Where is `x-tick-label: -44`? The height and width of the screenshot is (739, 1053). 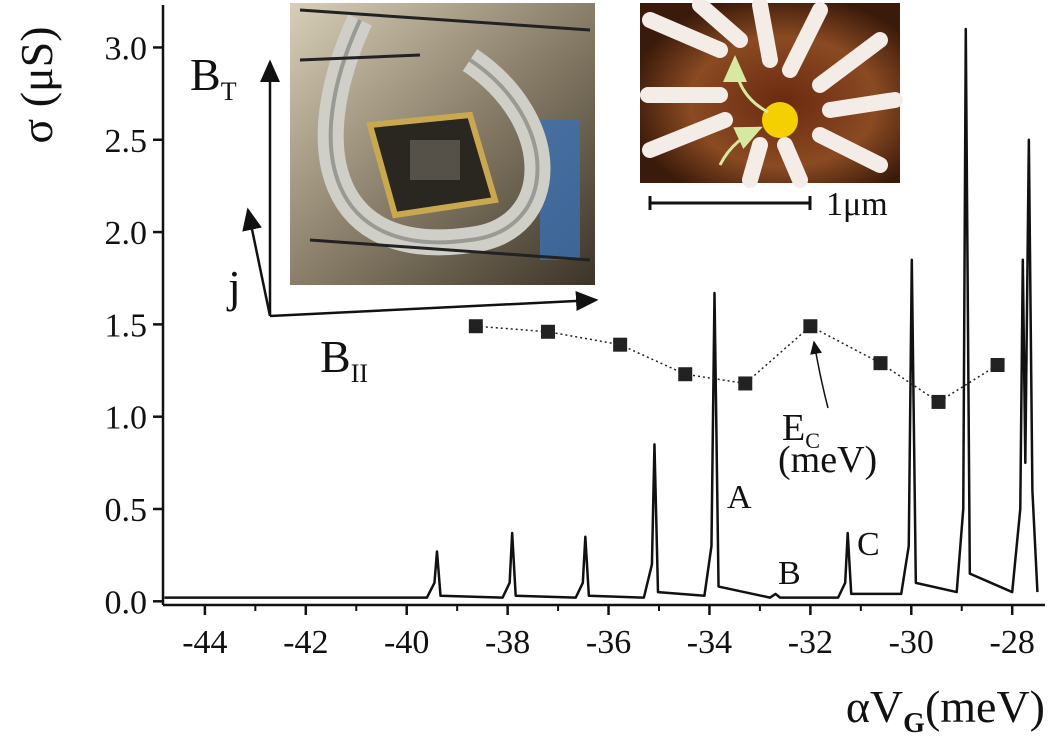
x-tick-label: -44 is located at coordinates (204, 642).